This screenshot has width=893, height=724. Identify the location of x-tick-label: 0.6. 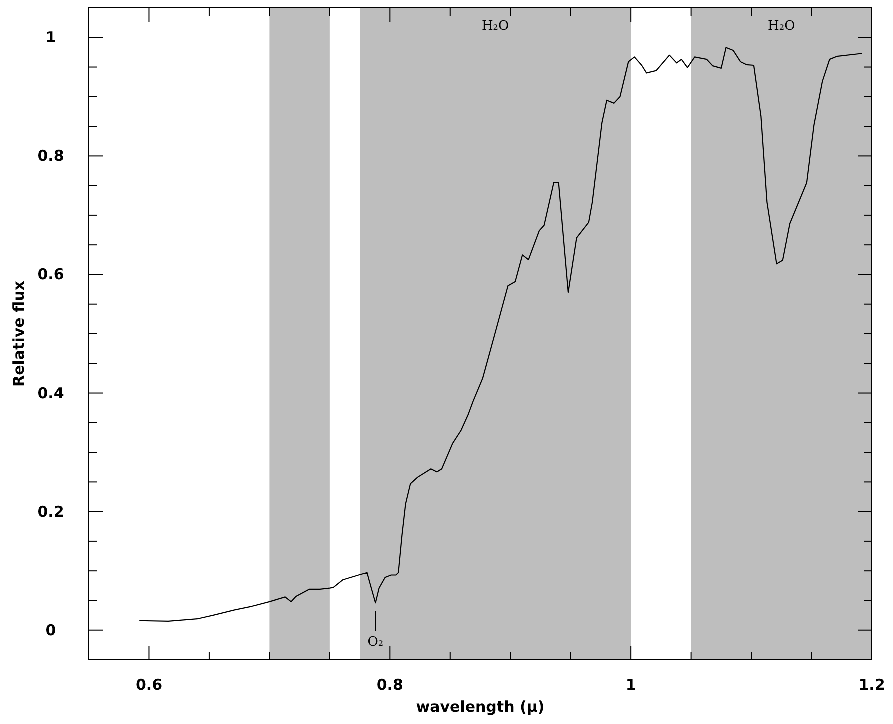
(149, 685).